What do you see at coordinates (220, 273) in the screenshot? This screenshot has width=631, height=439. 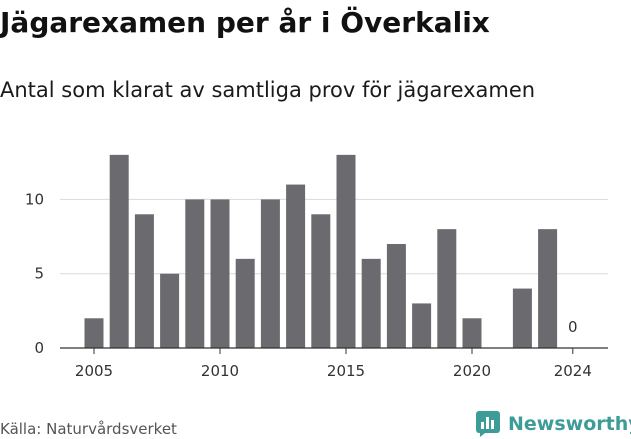 I see `bar-2010` at bounding box center [220, 273].